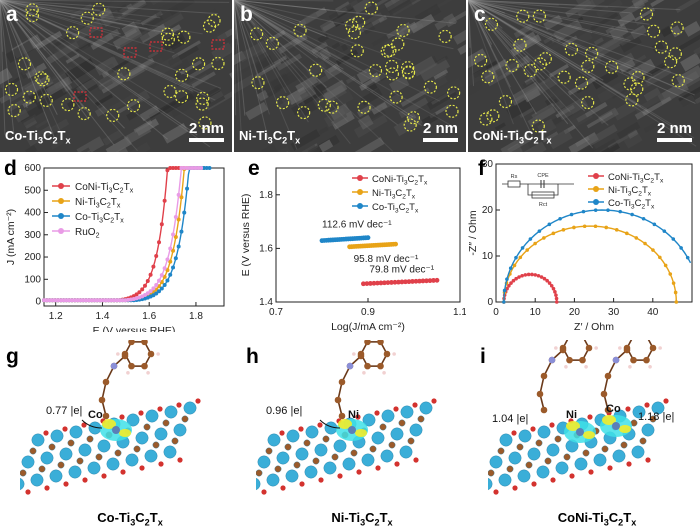  What do you see at coordinates (12, 356) in the screenshot?
I see `panel-letter-g: g` at bounding box center [12, 356].